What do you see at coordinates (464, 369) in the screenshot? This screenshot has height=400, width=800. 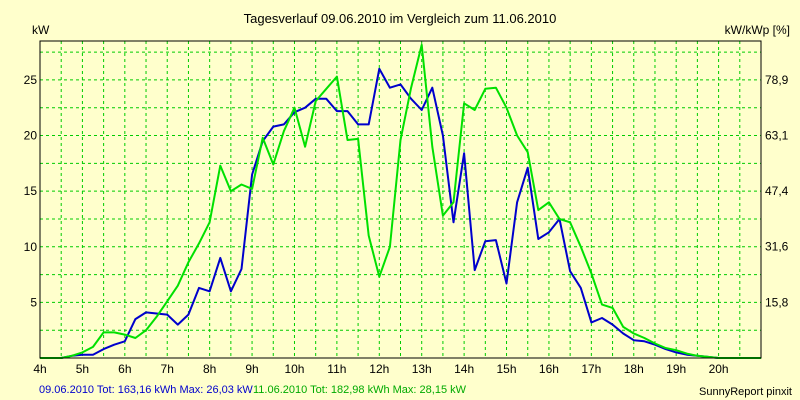 I see `x-tick-label: 14h` at bounding box center [464, 369].